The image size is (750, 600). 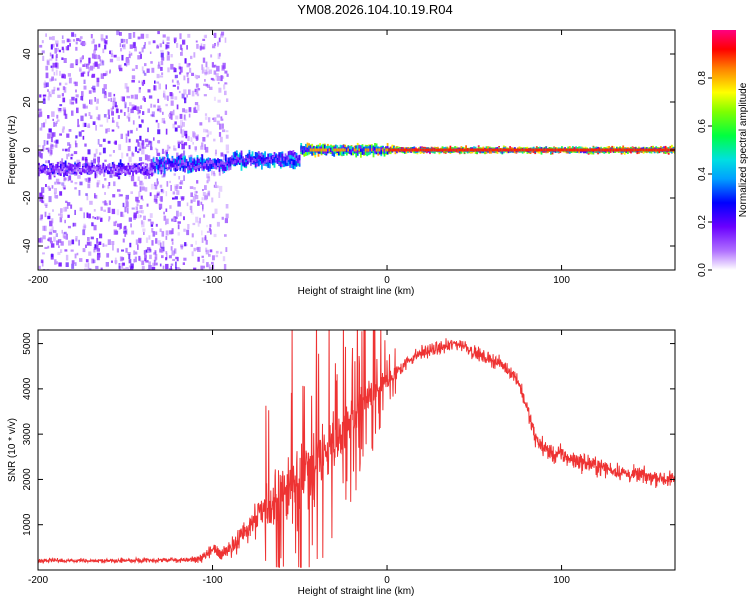 What do you see at coordinates (27, 434) in the screenshot?
I see `snr-y-tick-label: 3000` at bounding box center [27, 434].